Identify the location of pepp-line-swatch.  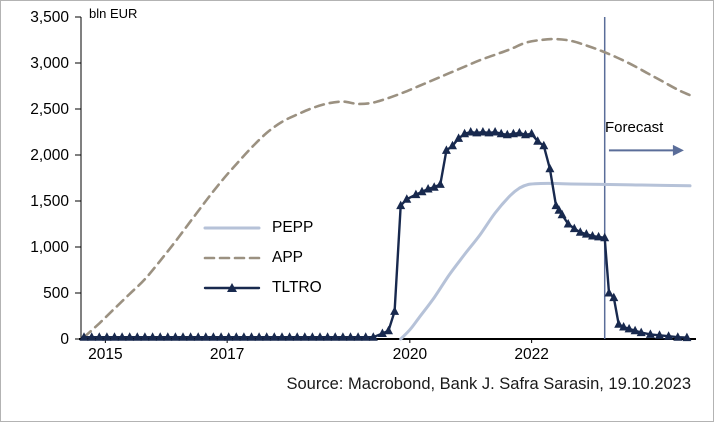
(232, 228).